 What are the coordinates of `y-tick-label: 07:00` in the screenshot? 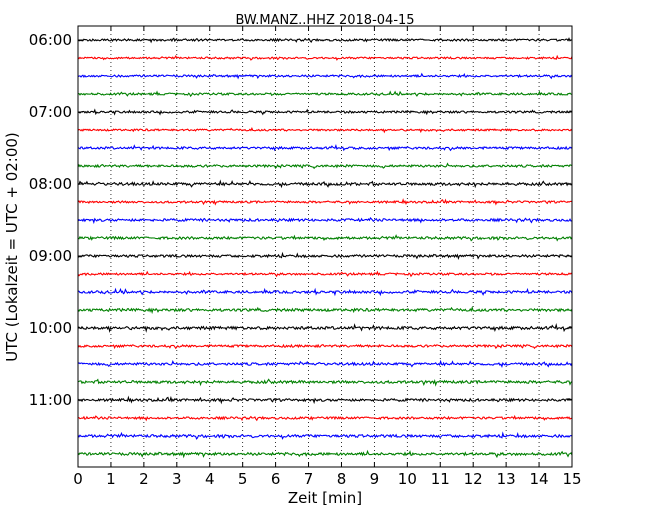 It's located at (50, 112).